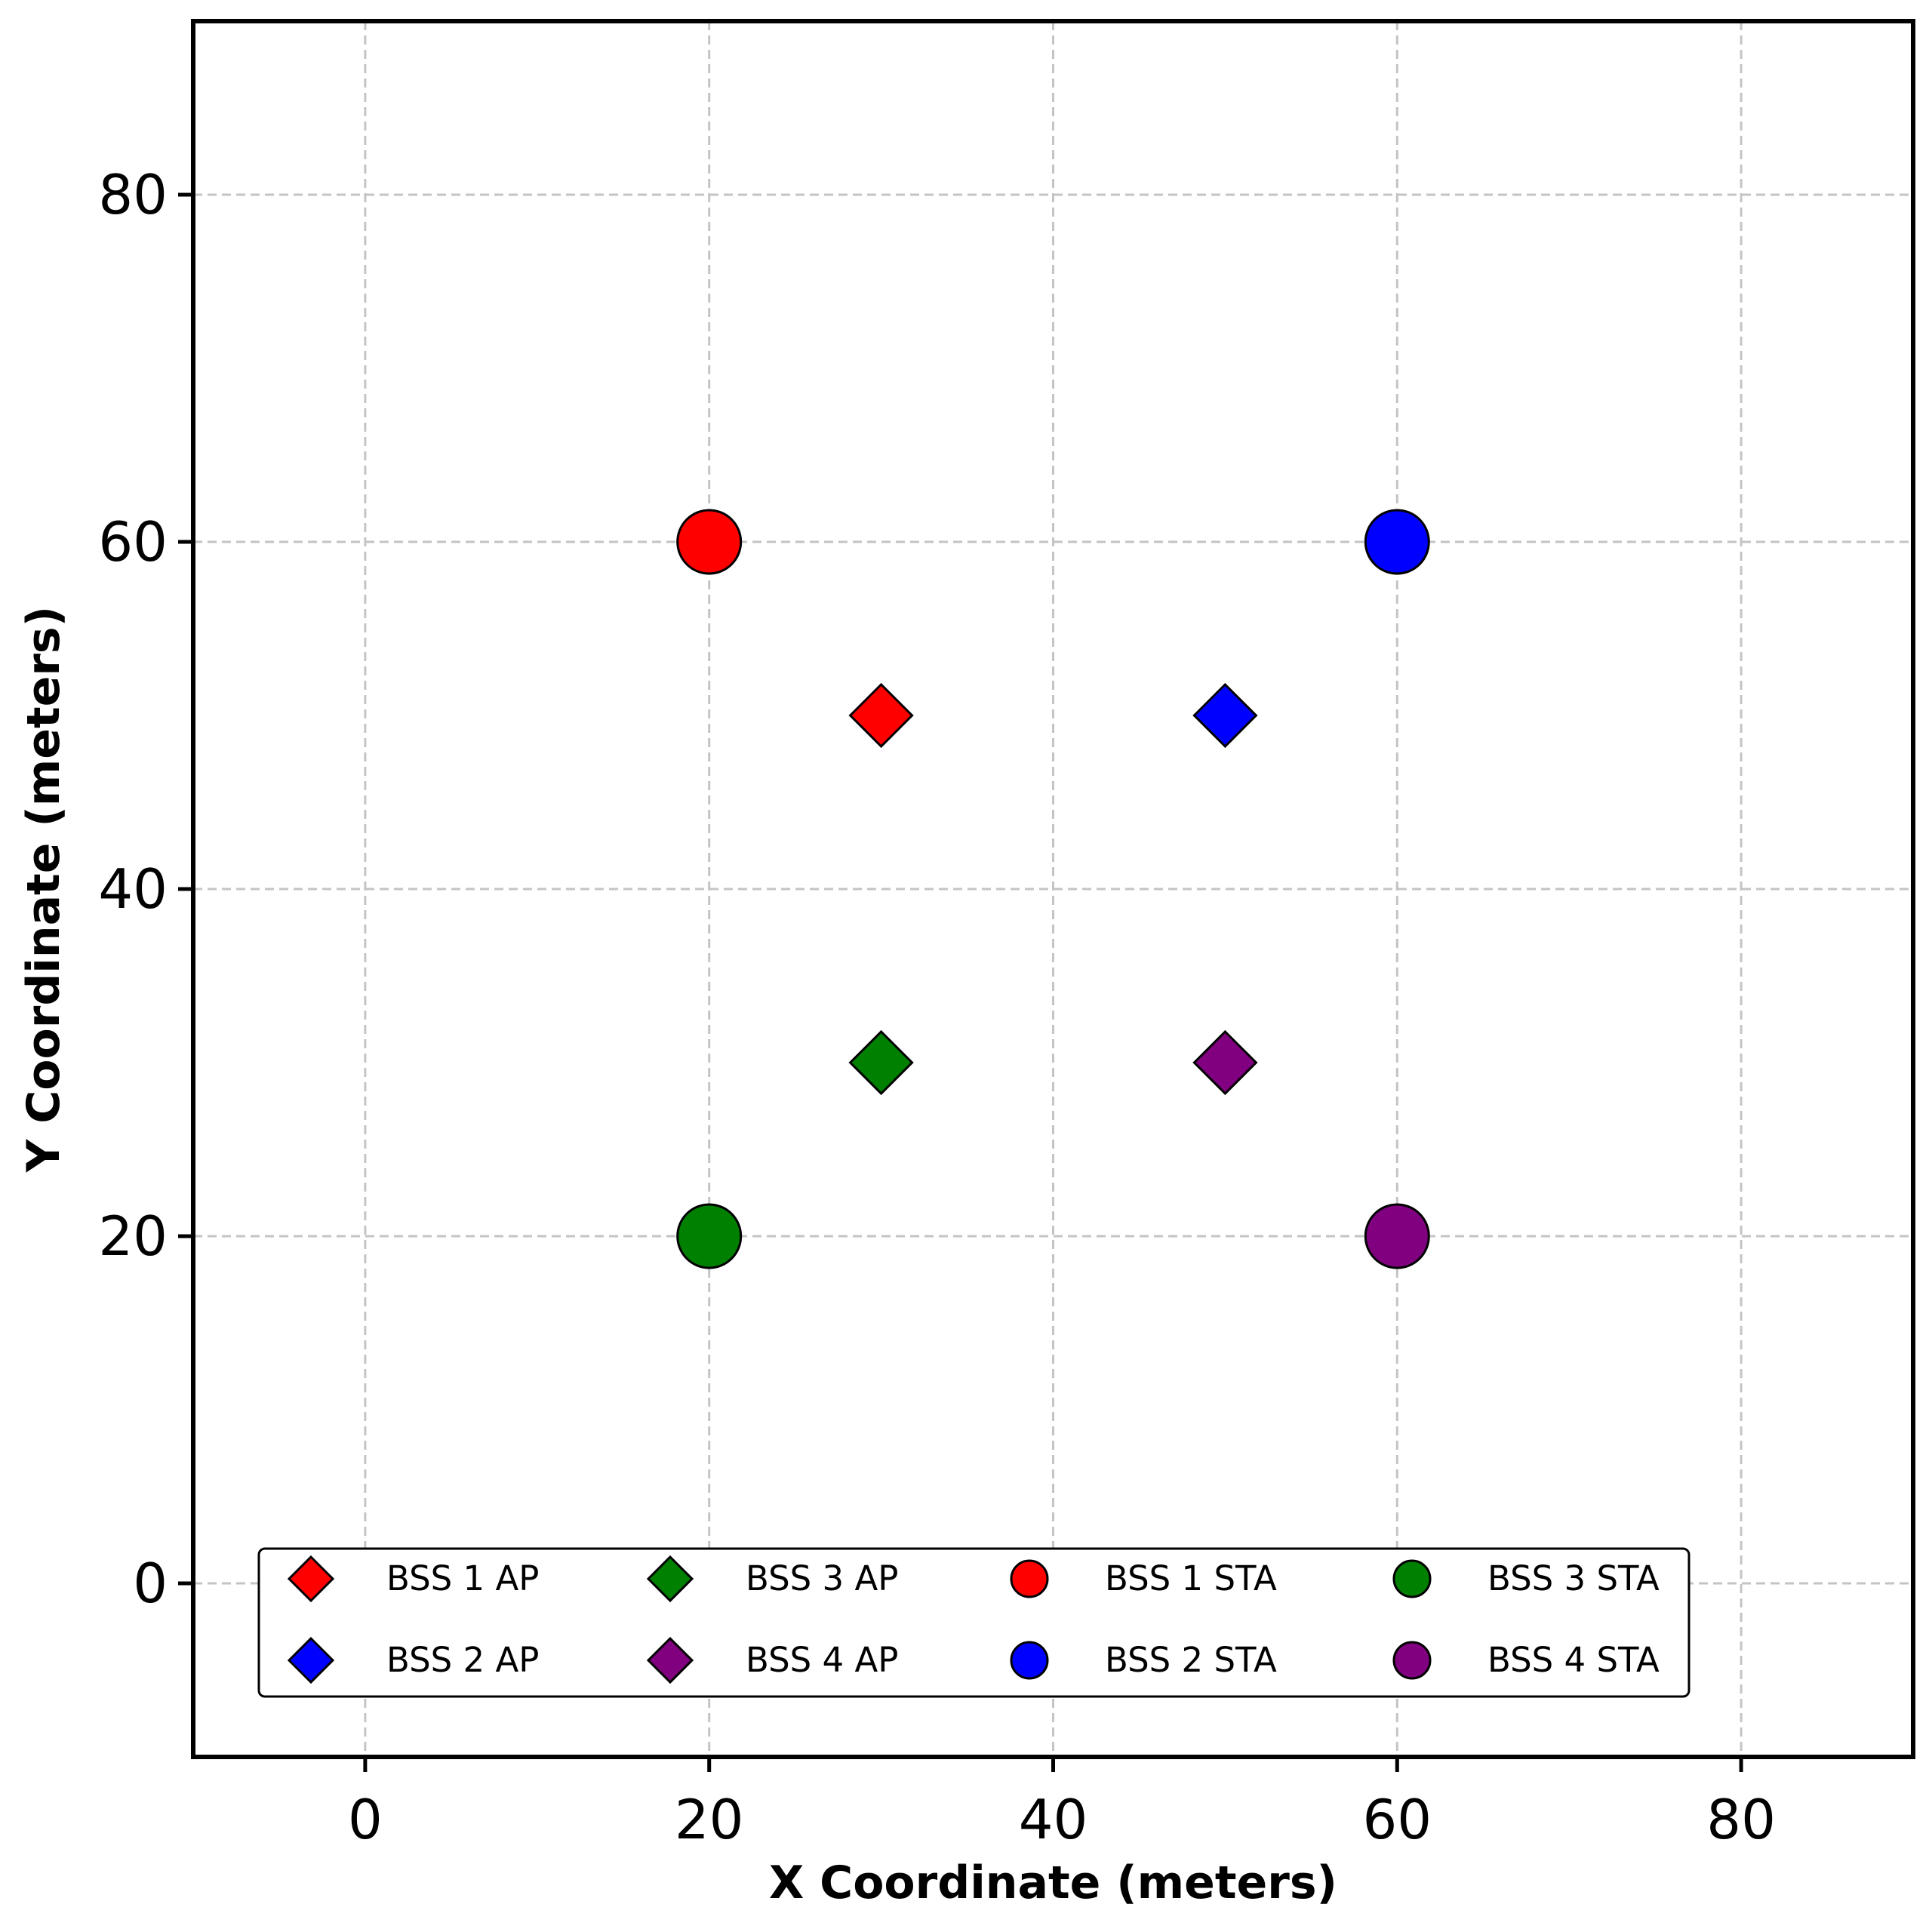 This screenshot has height=1932, width=1932. I want to click on y-tick-label: 0, so click(150, 1583).